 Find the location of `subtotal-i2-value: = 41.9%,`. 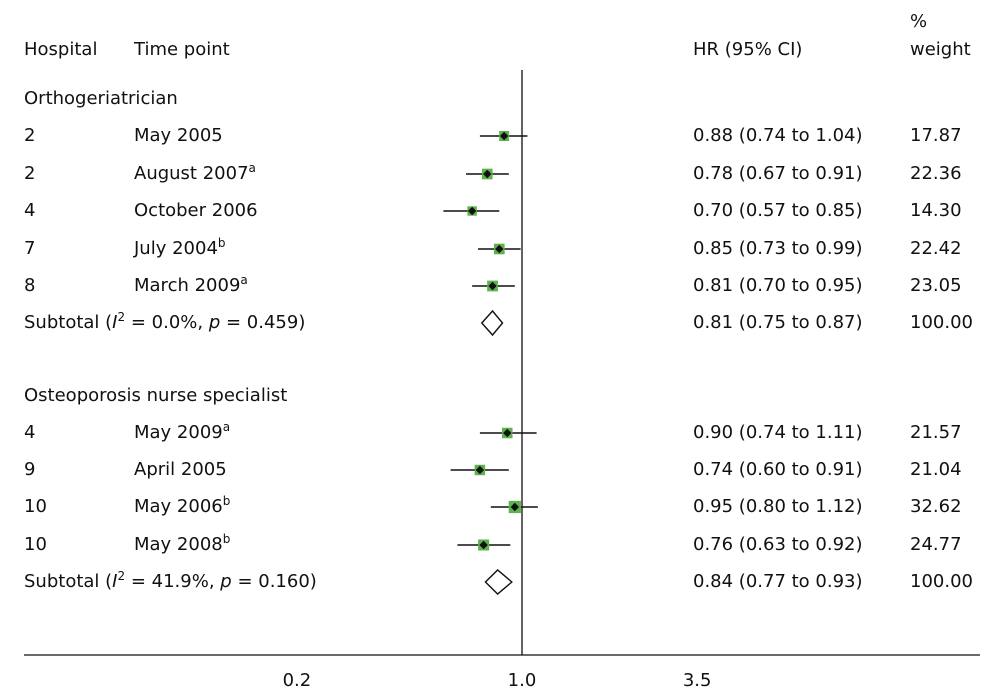

subtotal-i2-value: = 41.9%, is located at coordinates (173, 581).